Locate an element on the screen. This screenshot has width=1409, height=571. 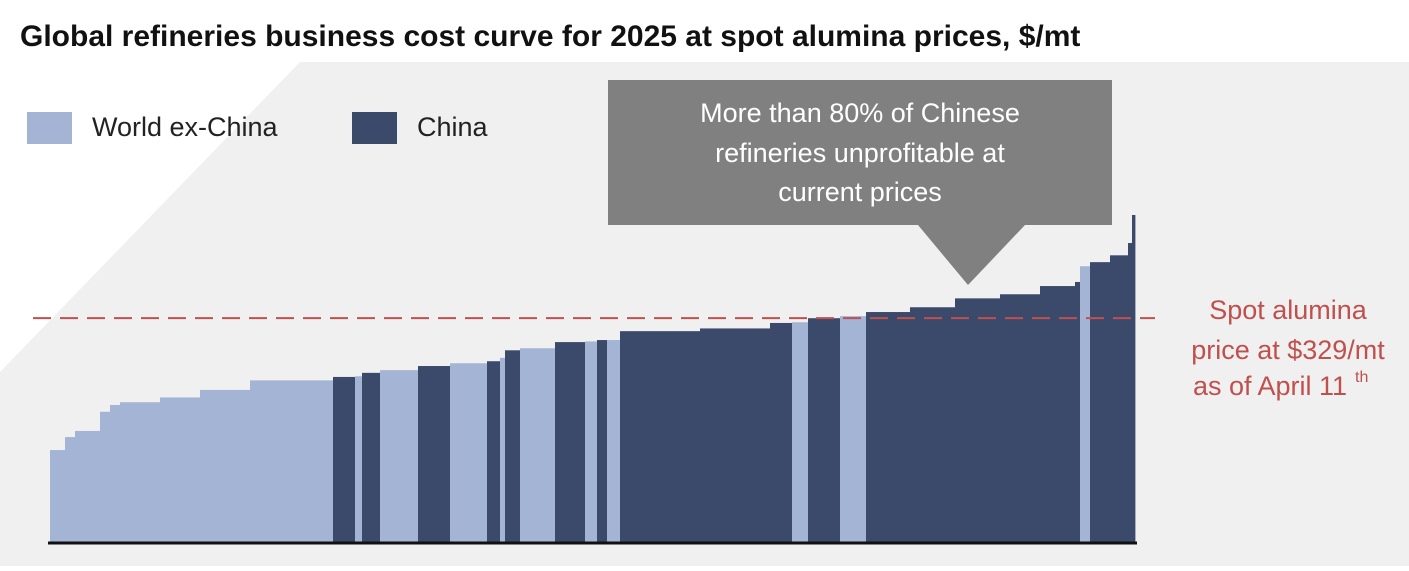
callout-text: refineries unprofitable at is located at coordinates (860, 153).